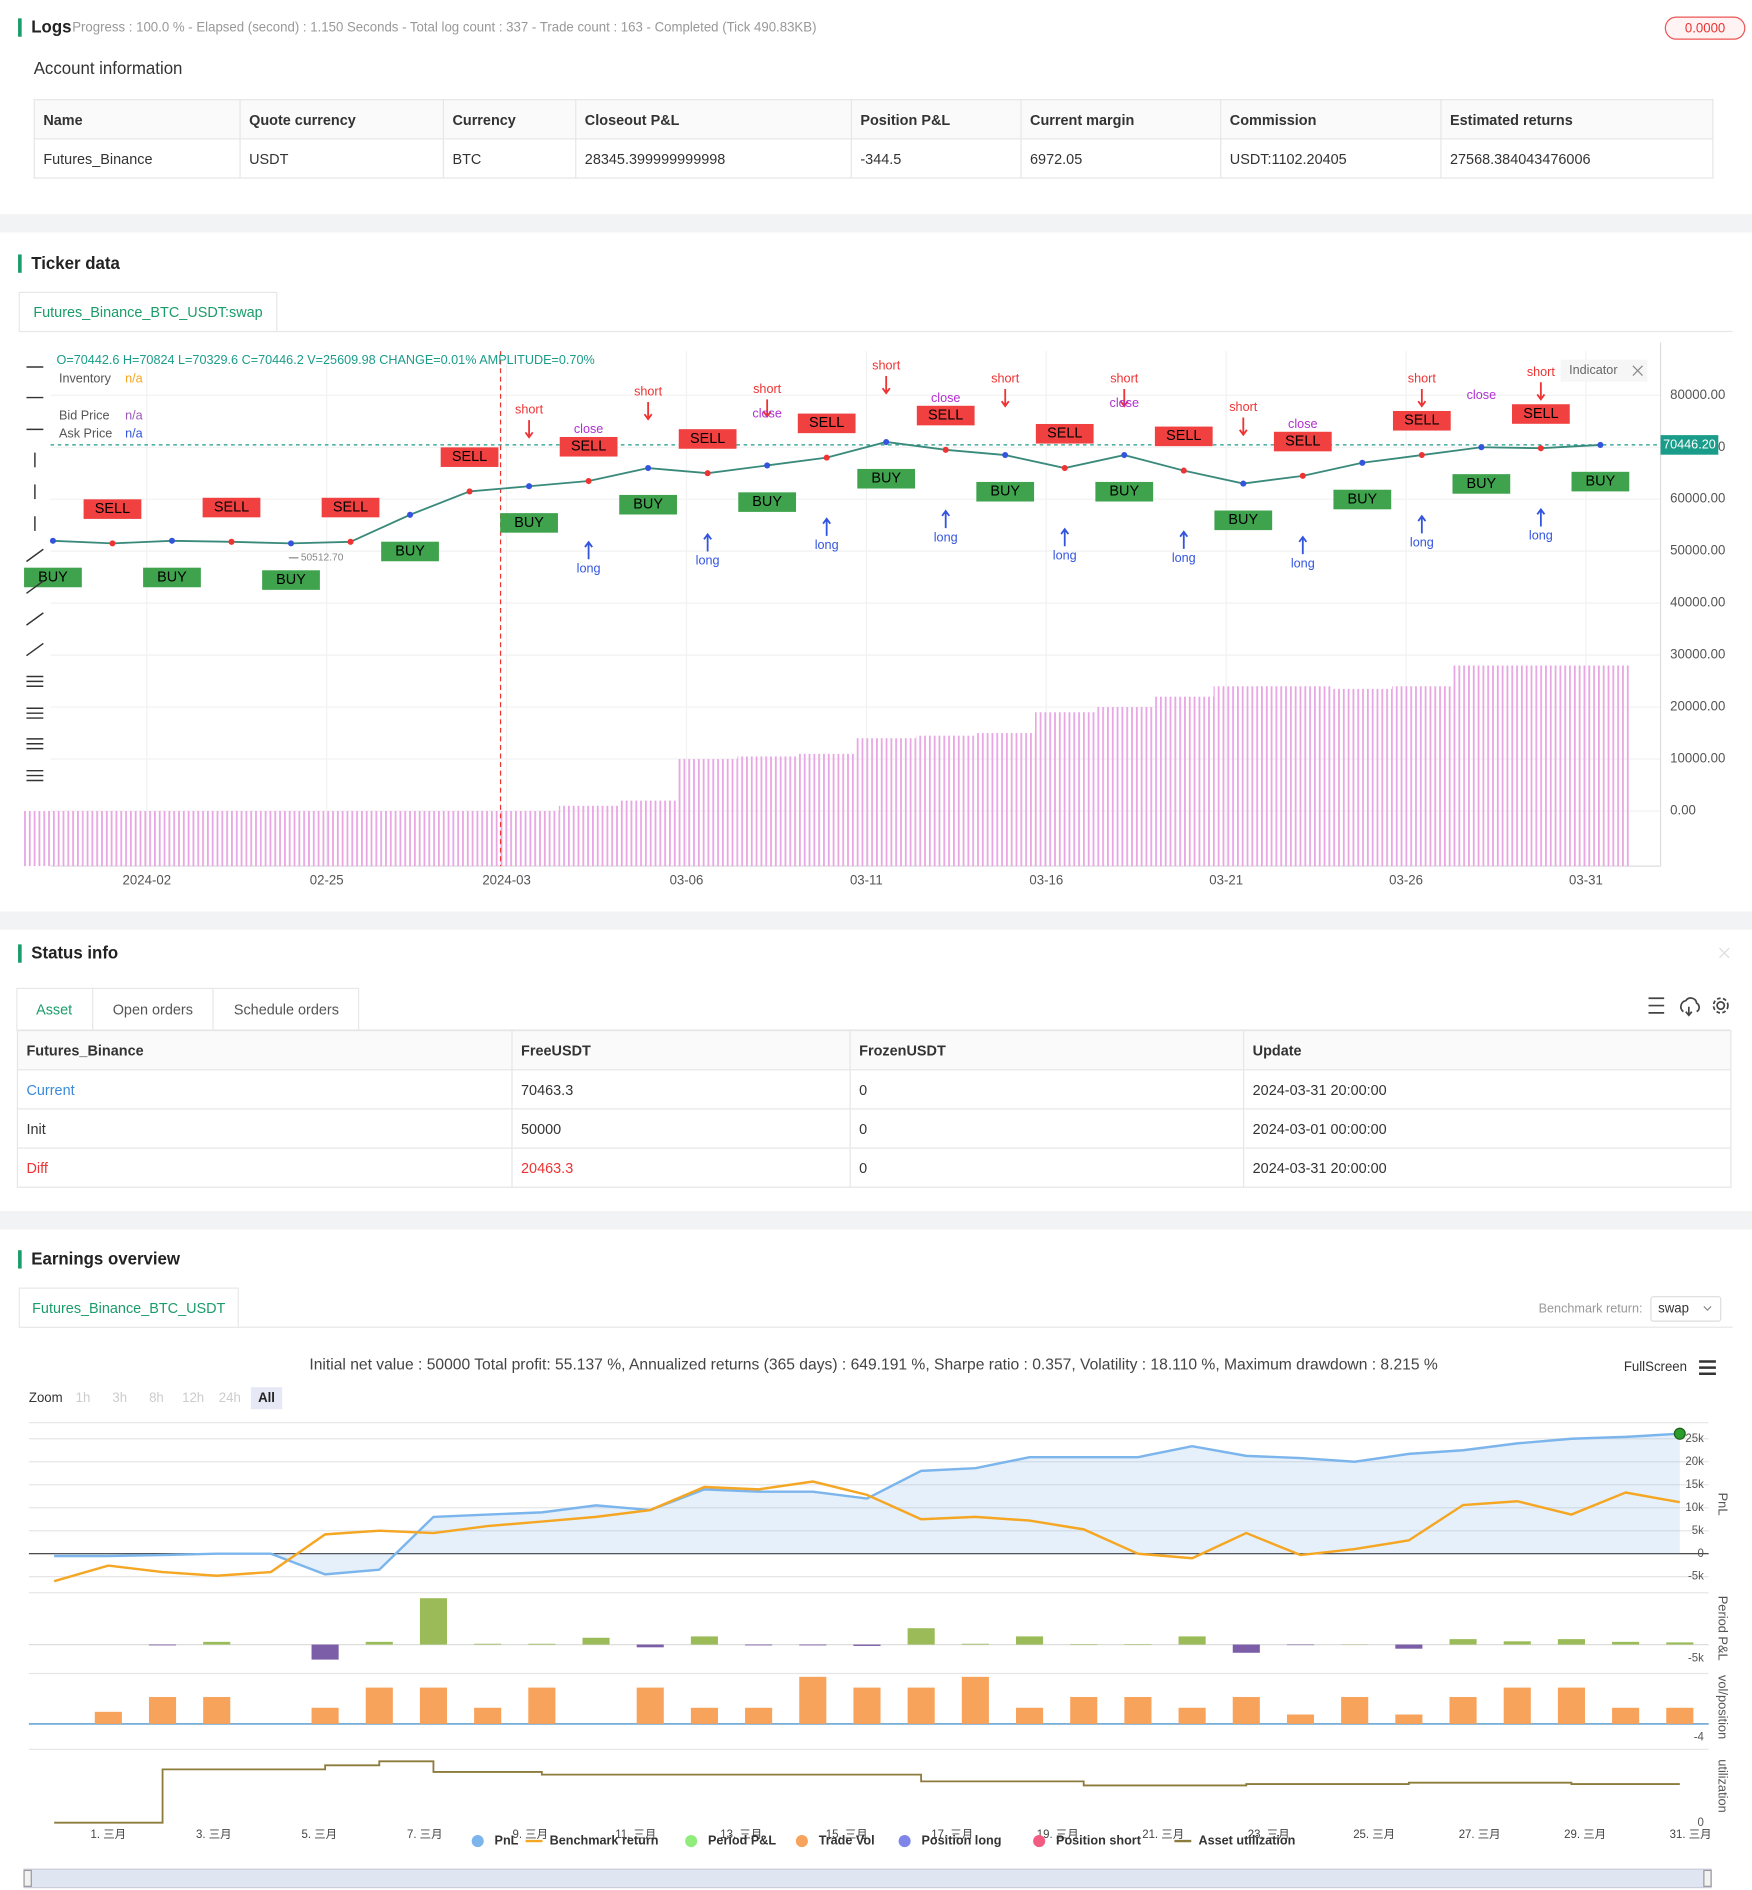 The width and height of the screenshot is (1752, 1890). What do you see at coordinates (83, 1397) in the screenshot?
I see `zoom-button: 1h` at bounding box center [83, 1397].